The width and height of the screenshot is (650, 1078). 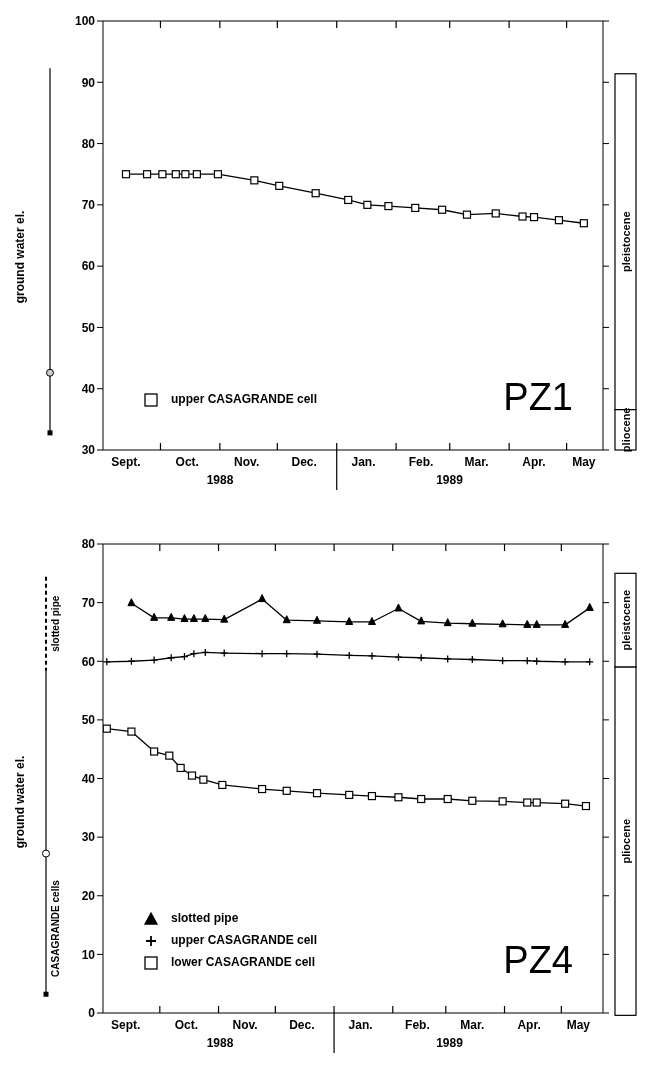 I want to click on y-tick-label: 60, so click(x=88, y=266).